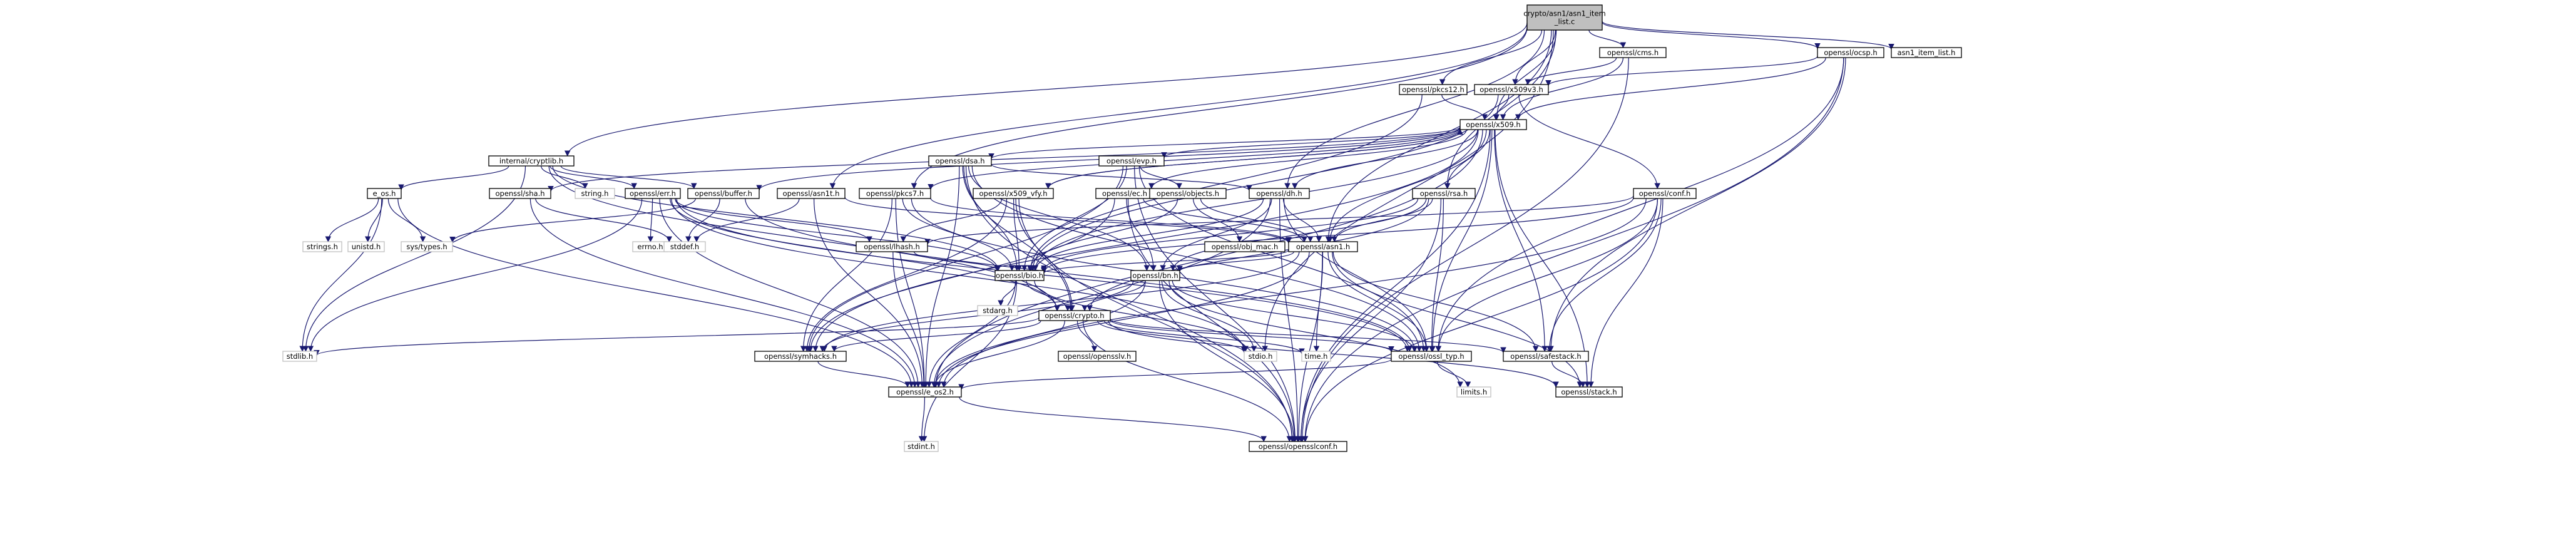 The width and height of the screenshot is (2576, 536). Describe the element at coordinates (1008, 293) in the screenshot. I see `edge-bio-to-stdarg` at that location.